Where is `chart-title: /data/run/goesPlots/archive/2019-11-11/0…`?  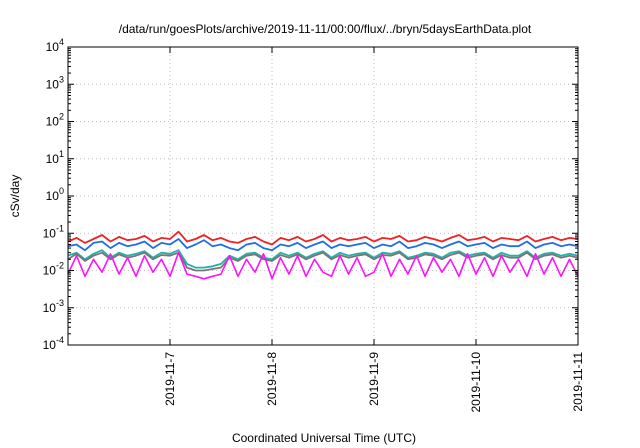
chart-title: /data/run/goesPlots/archive/2019-11-11/0… is located at coordinates (325, 29).